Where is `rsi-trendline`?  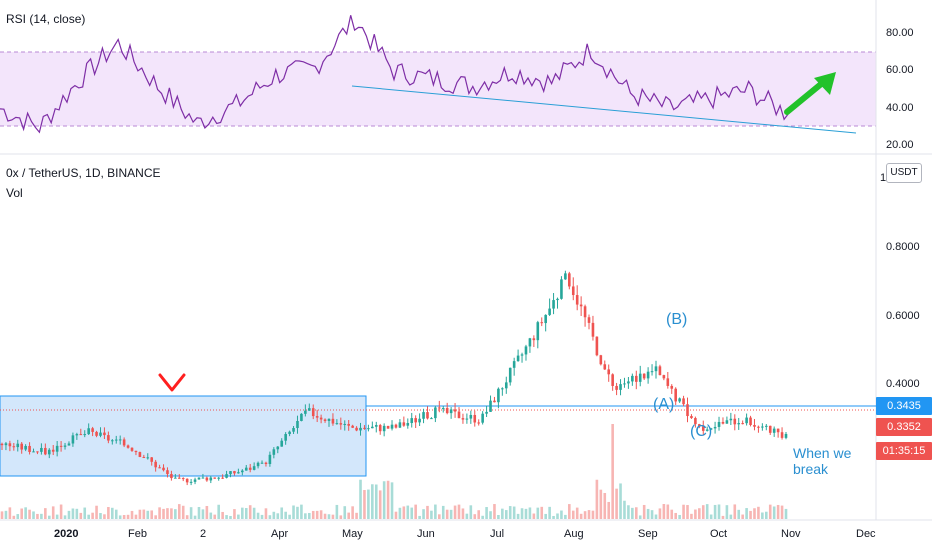
rsi-trendline is located at coordinates (604, 109).